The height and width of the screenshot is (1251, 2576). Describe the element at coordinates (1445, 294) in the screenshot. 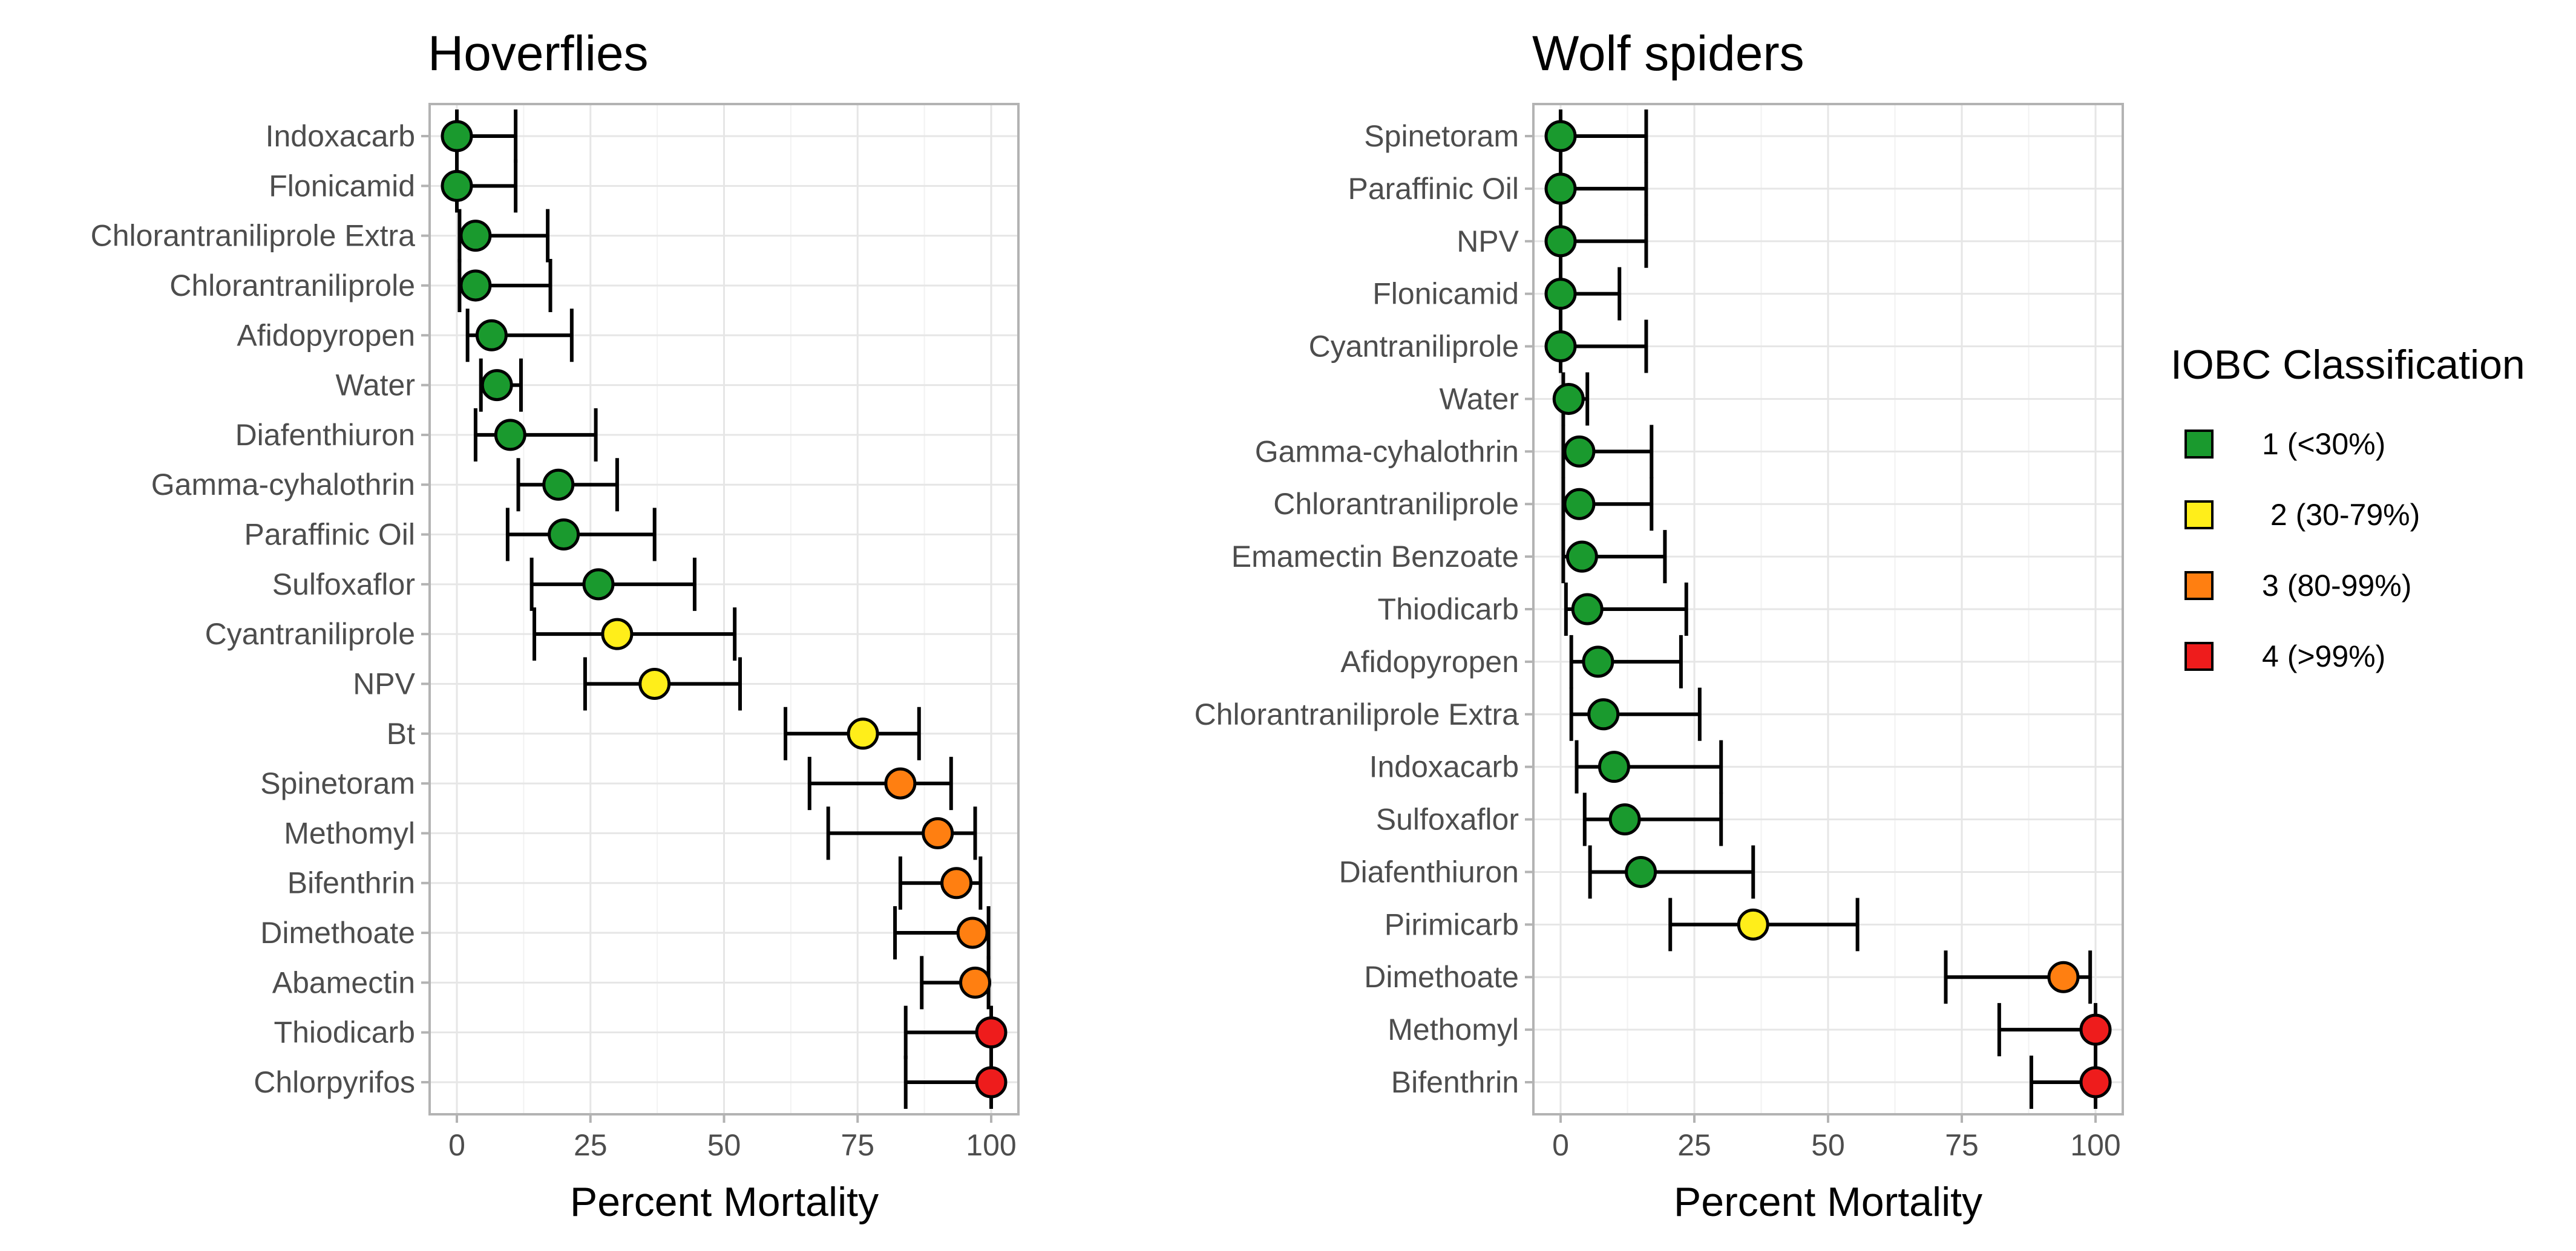

I see `wolf-spiders-y-tick-label: Flonicamid` at that location.